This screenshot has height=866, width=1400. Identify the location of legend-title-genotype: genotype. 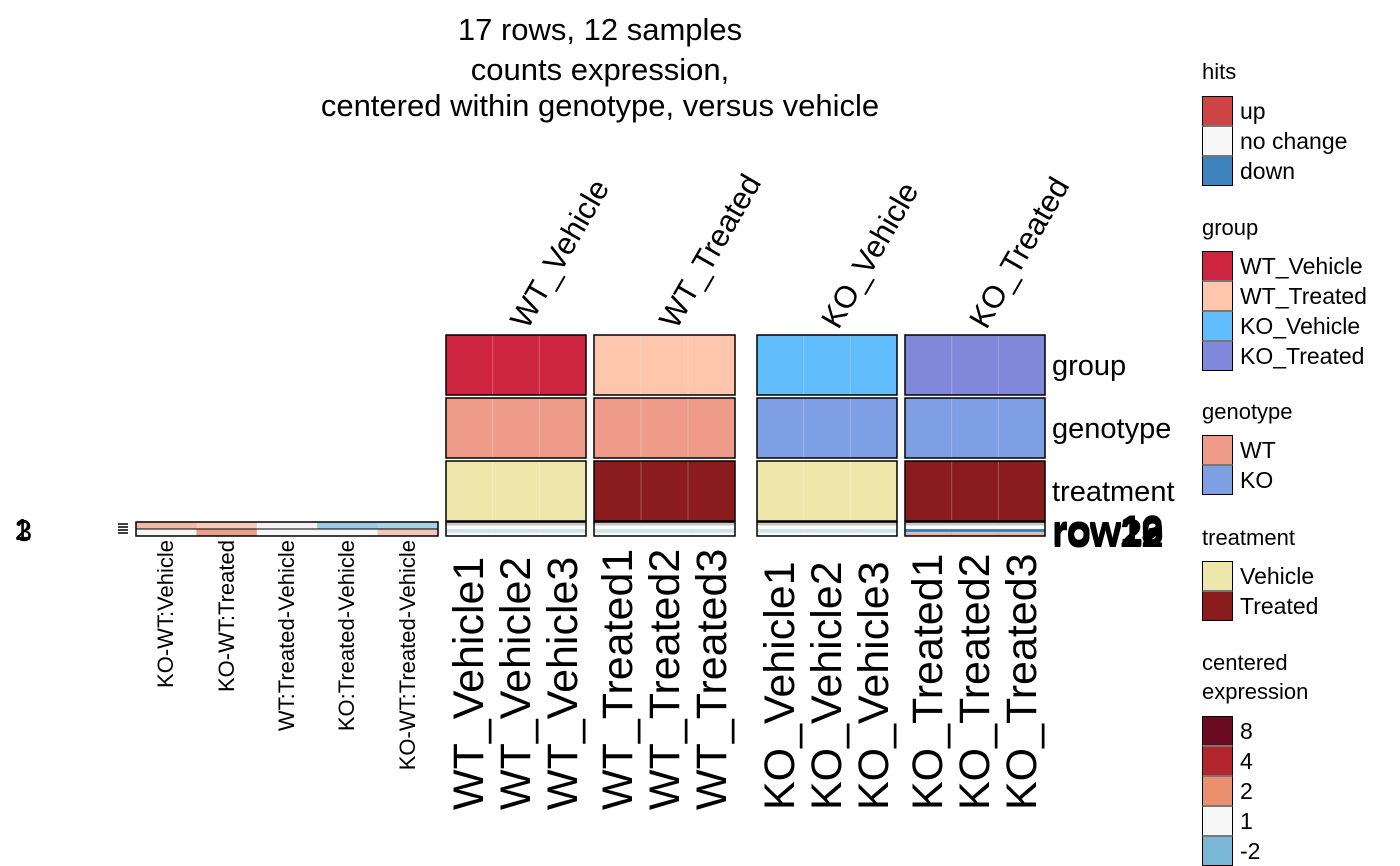
(1247, 411).